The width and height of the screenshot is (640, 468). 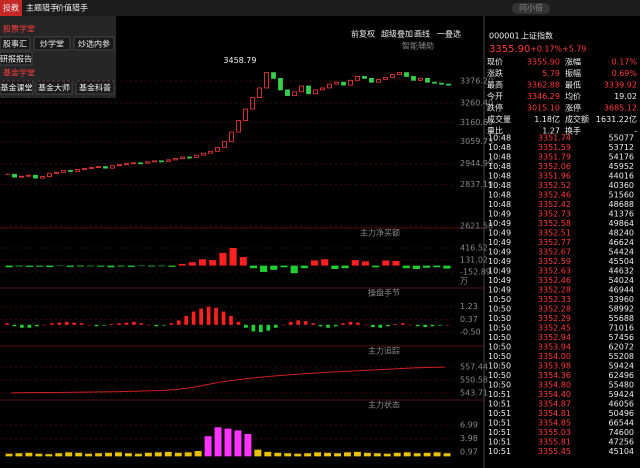 I want to click on trade-volume: 57456, so click(x=621, y=337).